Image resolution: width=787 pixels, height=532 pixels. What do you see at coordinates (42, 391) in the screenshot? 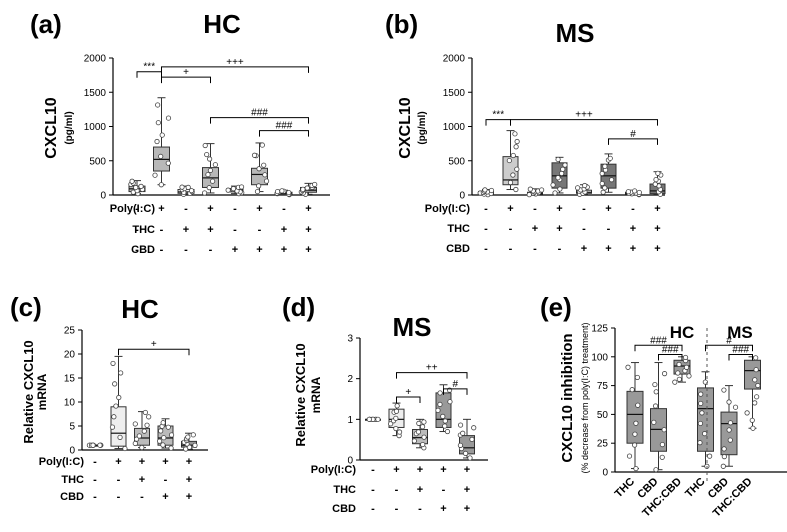
I see `y-axis-unit: mRNA` at bounding box center [42, 391].